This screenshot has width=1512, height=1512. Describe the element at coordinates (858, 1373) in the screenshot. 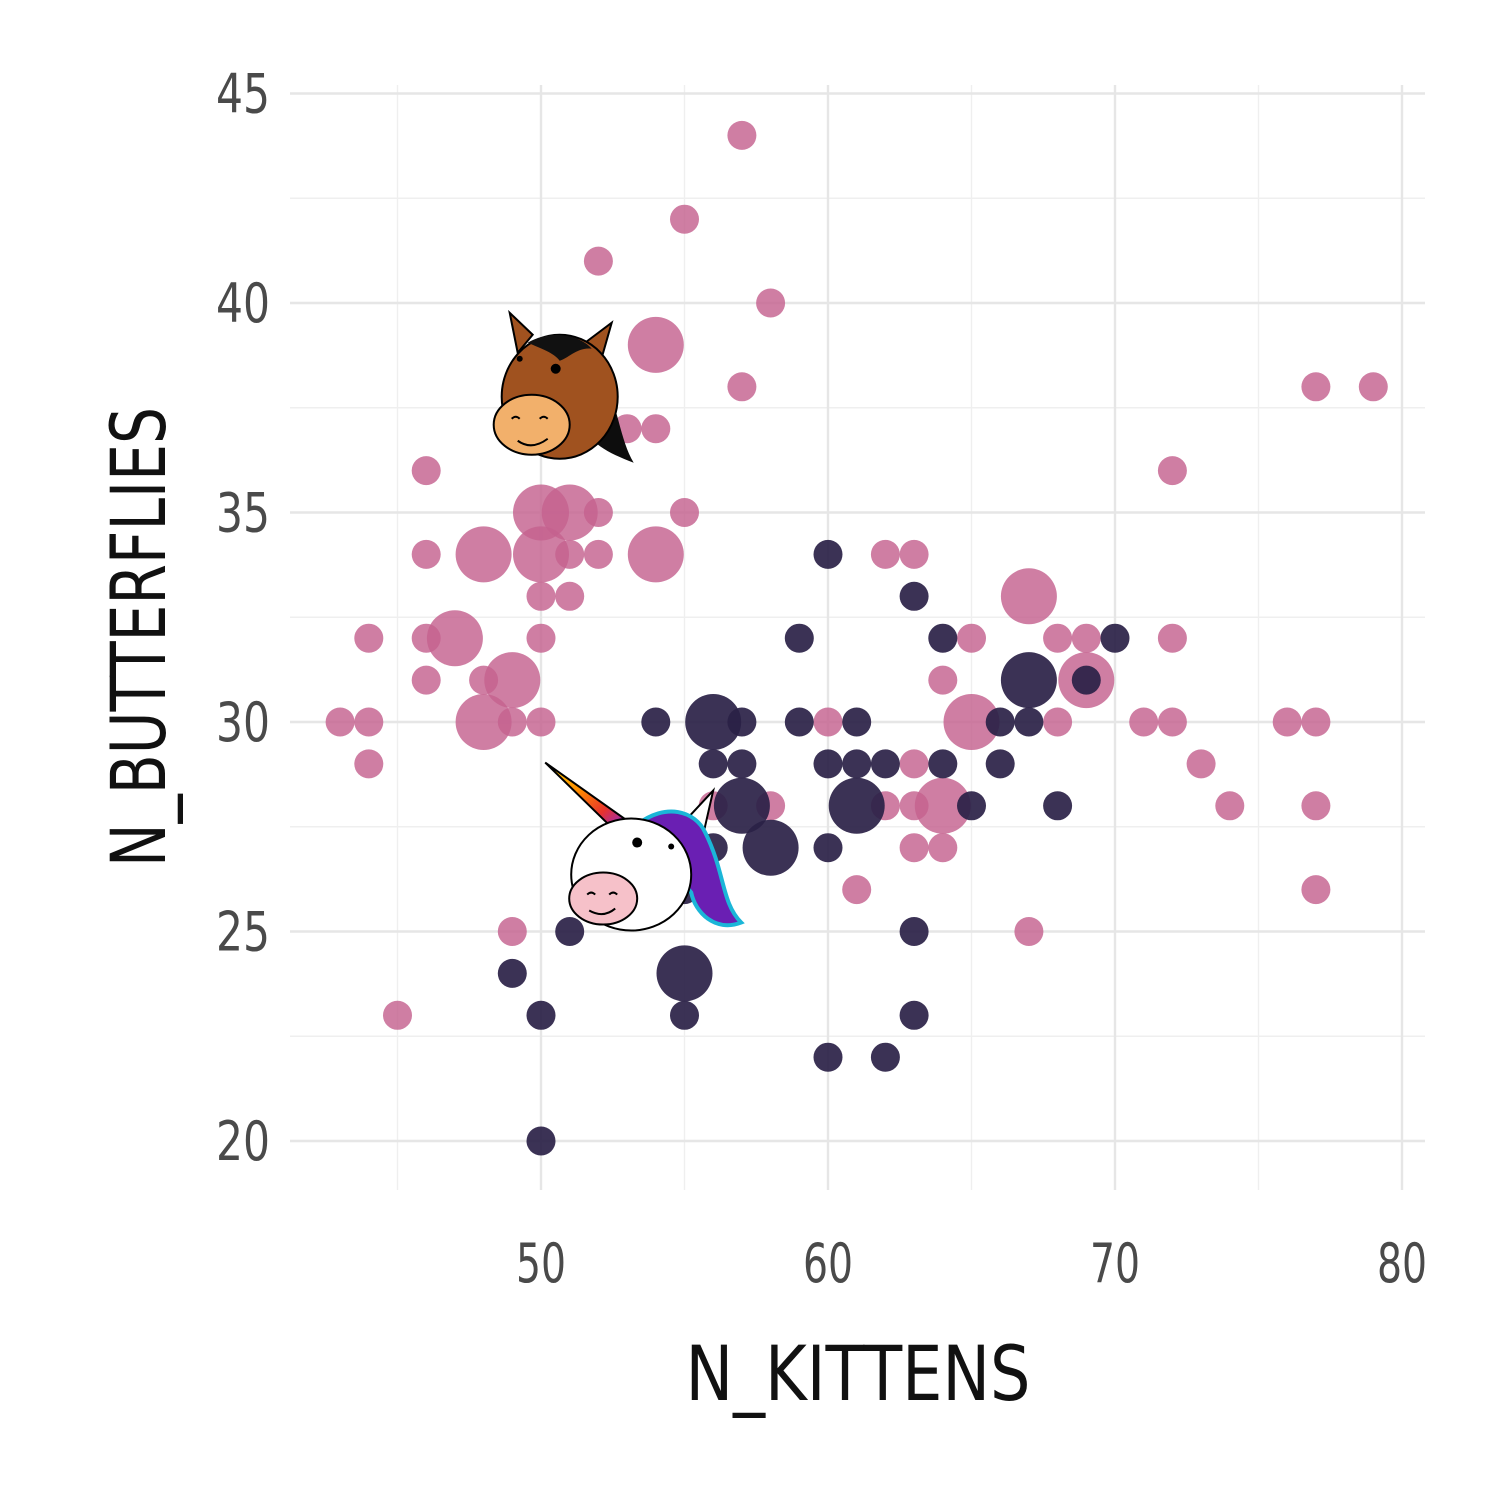

I see `x-axis-title: N_KITTENS` at that location.